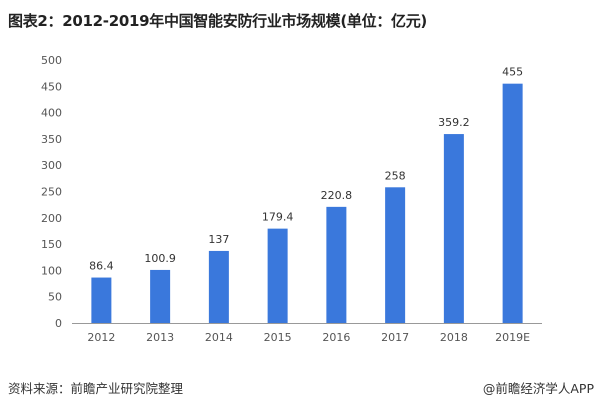  What do you see at coordinates (58, 323) in the screenshot?
I see `y-tick-label: 0` at bounding box center [58, 323].